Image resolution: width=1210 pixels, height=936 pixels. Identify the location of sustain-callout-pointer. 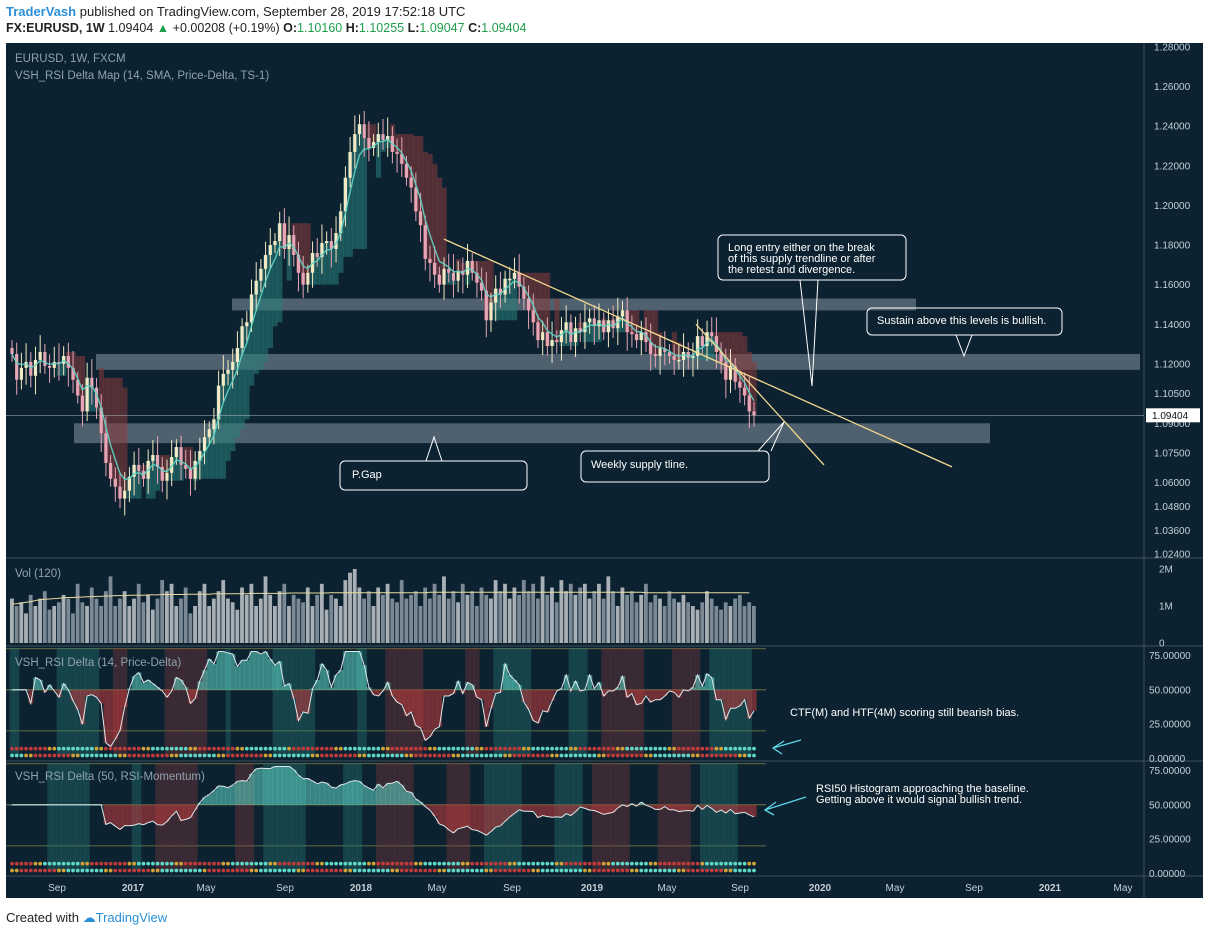
(964, 346).